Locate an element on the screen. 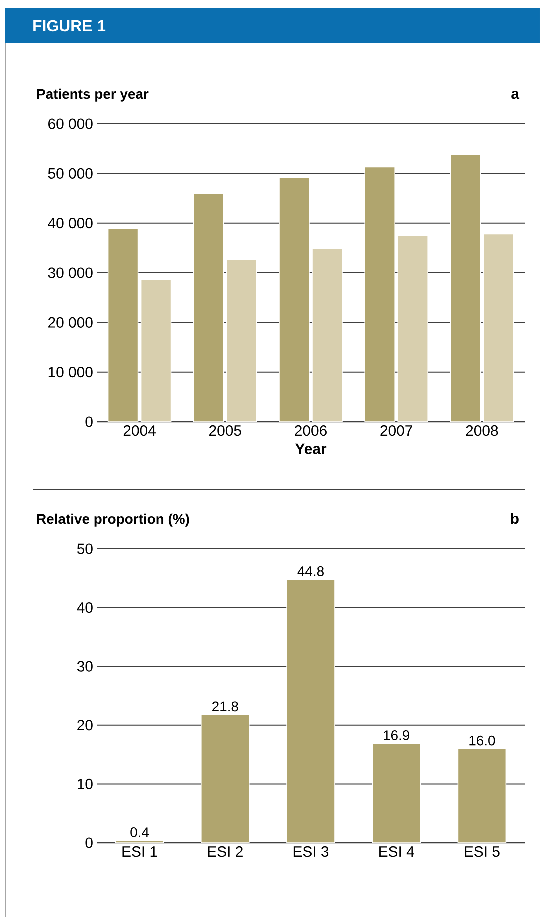  y-tick-label: 40 000 is located at coordinates (70, 223).